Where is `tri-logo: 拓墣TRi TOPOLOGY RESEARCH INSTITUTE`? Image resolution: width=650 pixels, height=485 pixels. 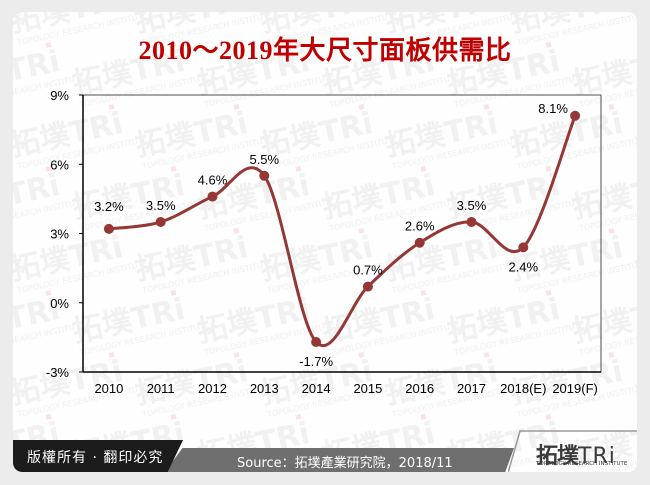 tri-logo: 拓墣TRi TOPOLOGY RESEARCH INSTITUTE is located at coordinates (586, 455).